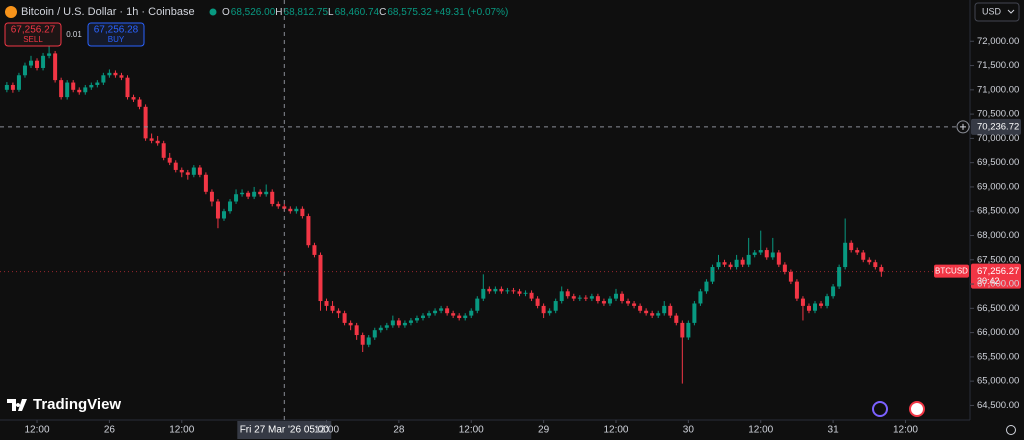 This screenshot has width=1024, height=440. I want to click on crosshair-y-box, so click(996, 126).